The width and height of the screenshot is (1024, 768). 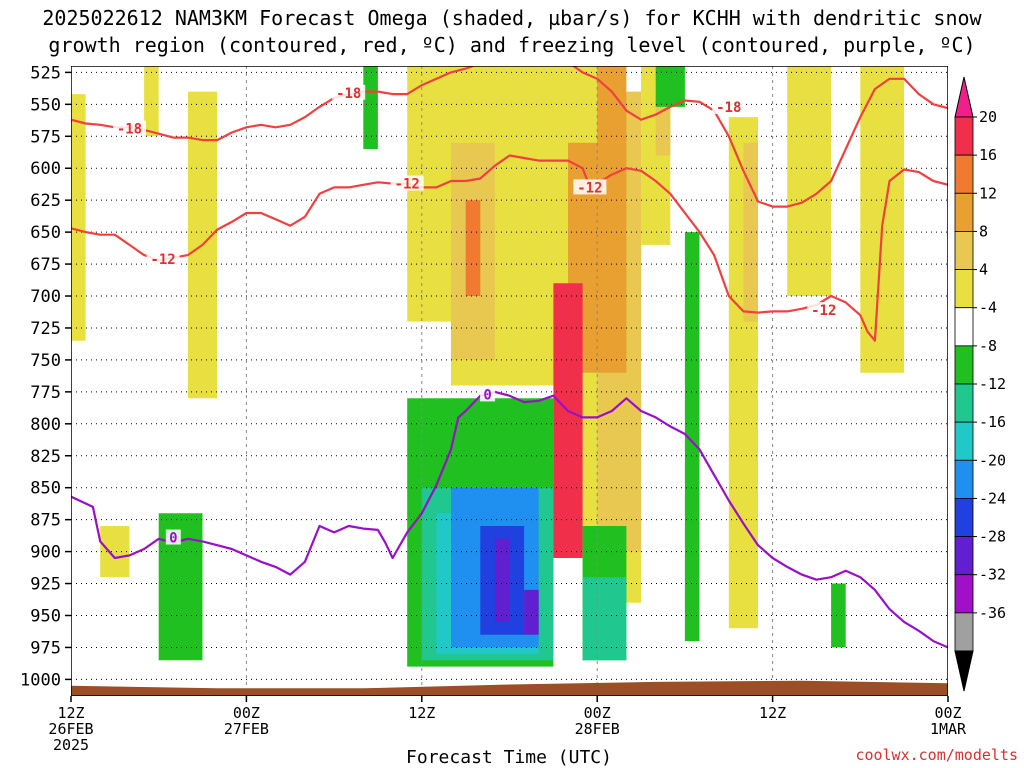 I want to click on y-tick-label: 775, so click(x=45, y=393).